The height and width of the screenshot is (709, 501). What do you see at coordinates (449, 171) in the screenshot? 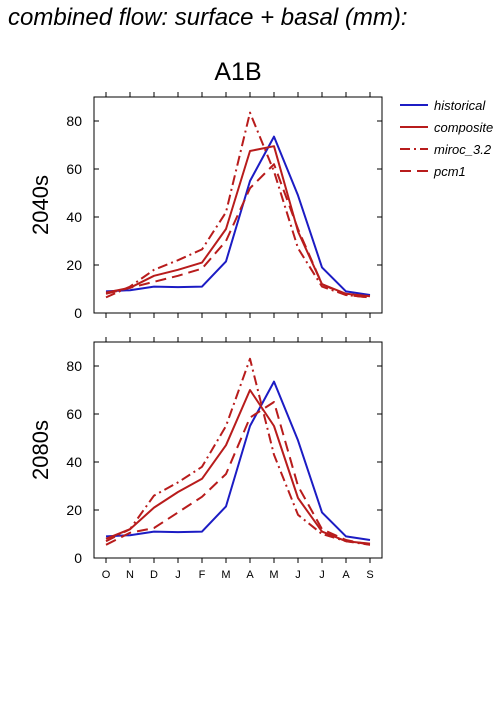
I see `legend-label-pcm1: pcm1` at bounding box center [449, 171].